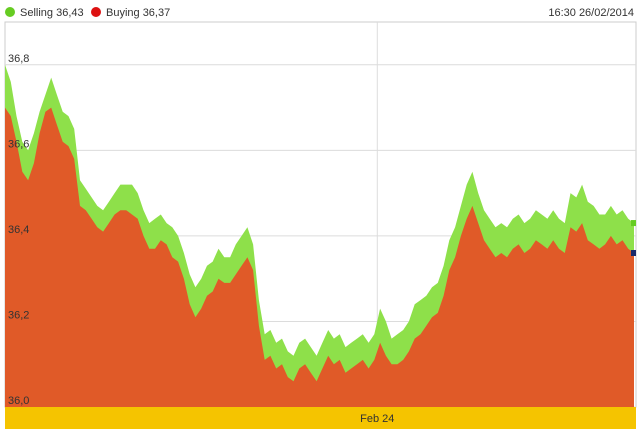 This screenshot has width=640, height=435. Describe the element at coordinates (18, 59) in the screenshot. I see `y-tick-label: 36,8` at that location.